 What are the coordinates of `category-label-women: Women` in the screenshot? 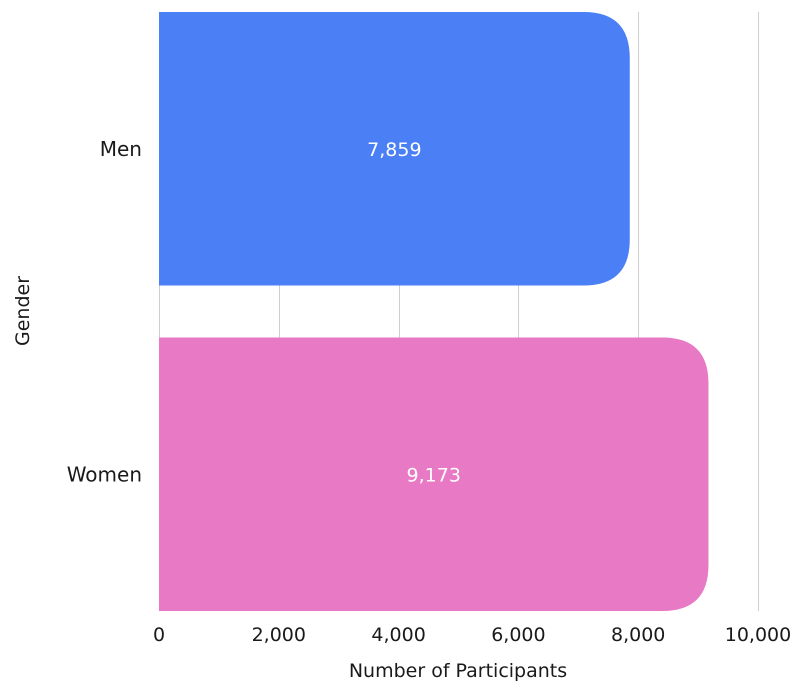 It's located at (104, 474).